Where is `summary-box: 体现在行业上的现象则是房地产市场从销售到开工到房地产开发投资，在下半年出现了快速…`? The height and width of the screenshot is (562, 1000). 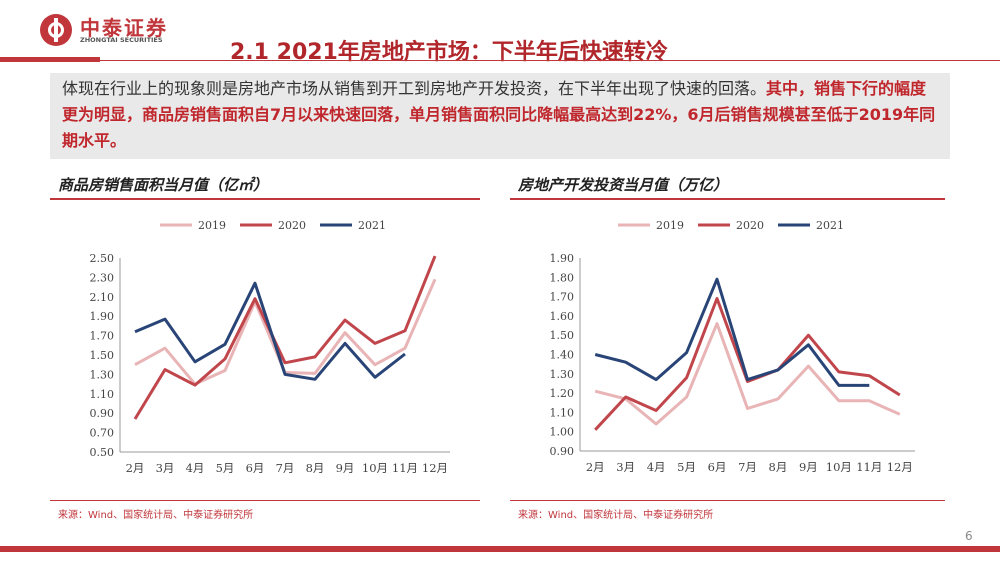 summary-box: 体现在行业上的现象则是房地产市场从销售到开工到房地产开发投资，在下半年出现了快速… is located at coordinates (500, 116).